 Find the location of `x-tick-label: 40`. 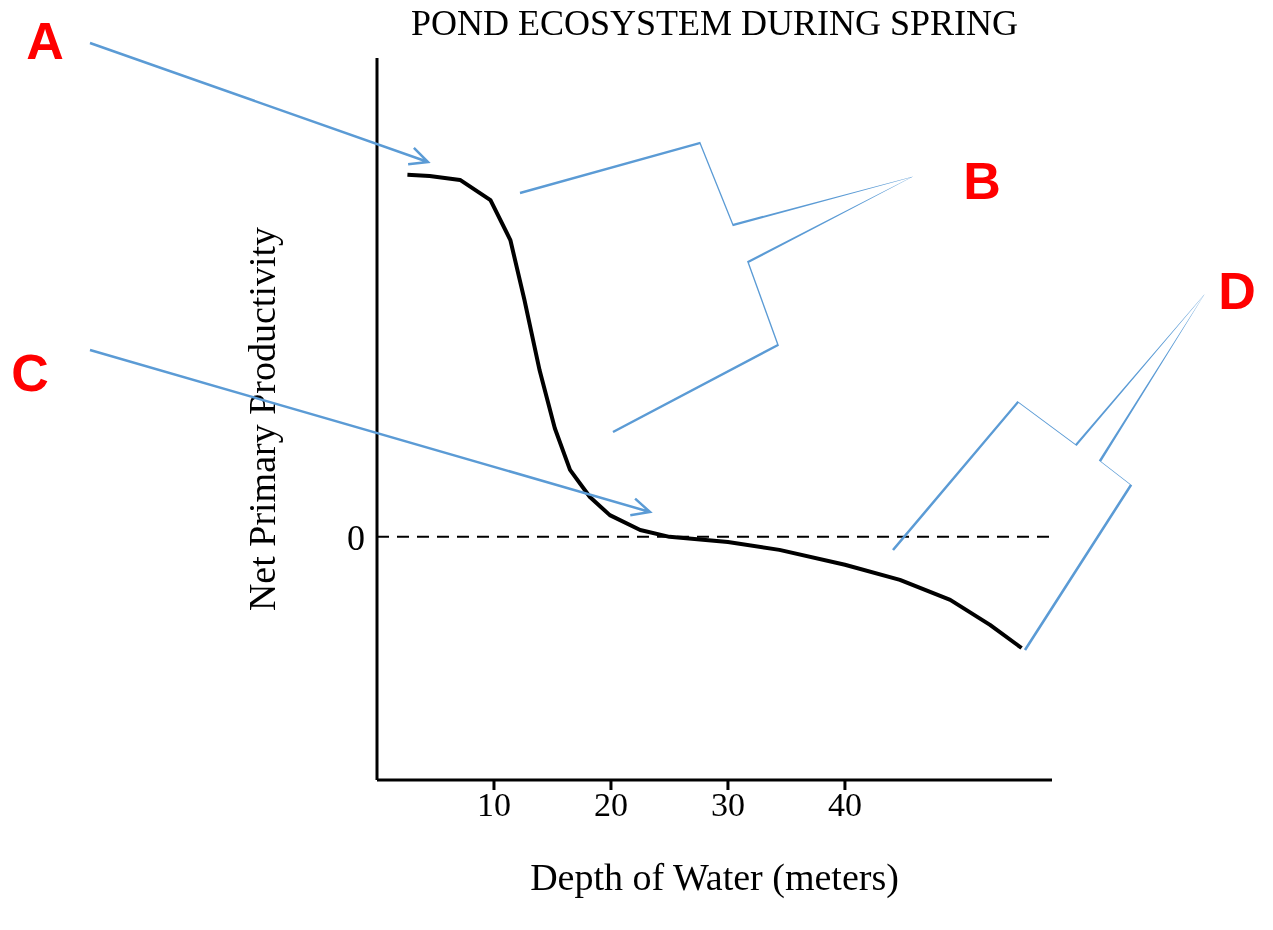

x-tick-label: 40 is located at coordinates (844, 805).